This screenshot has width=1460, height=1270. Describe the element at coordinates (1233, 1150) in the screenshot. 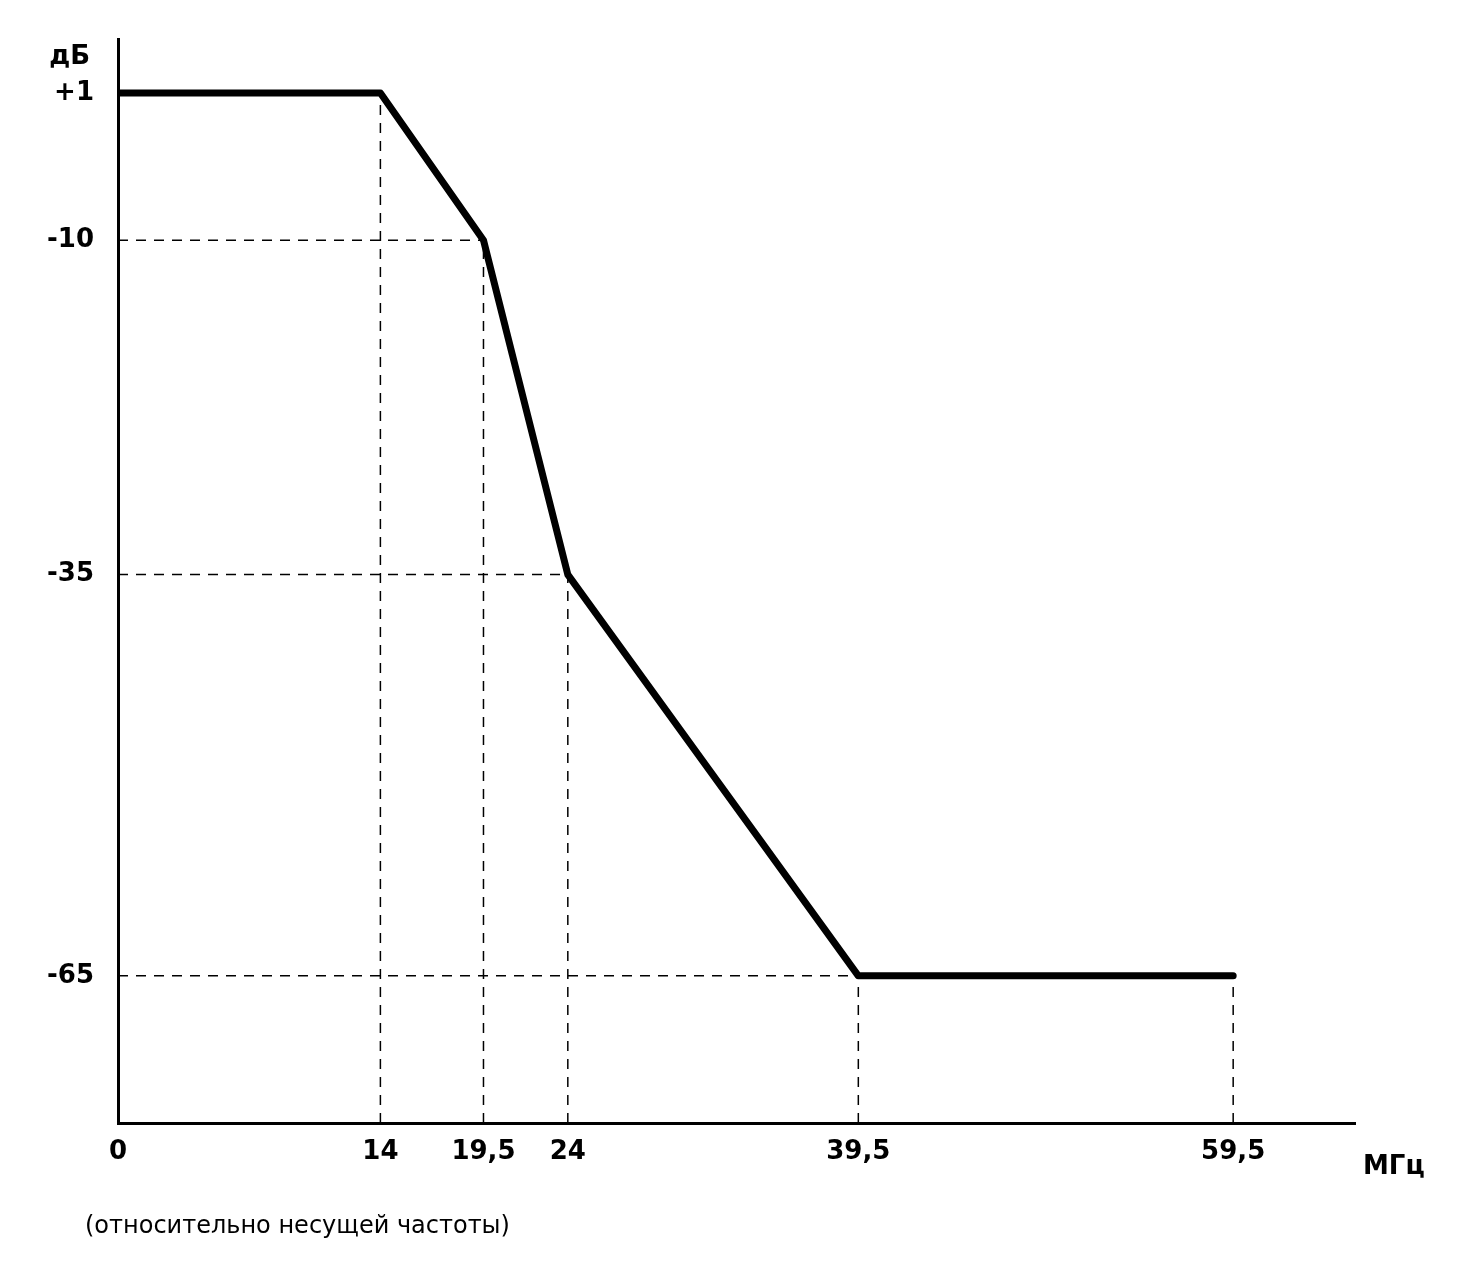

I see `x-tick-label: 59,5` at that location.